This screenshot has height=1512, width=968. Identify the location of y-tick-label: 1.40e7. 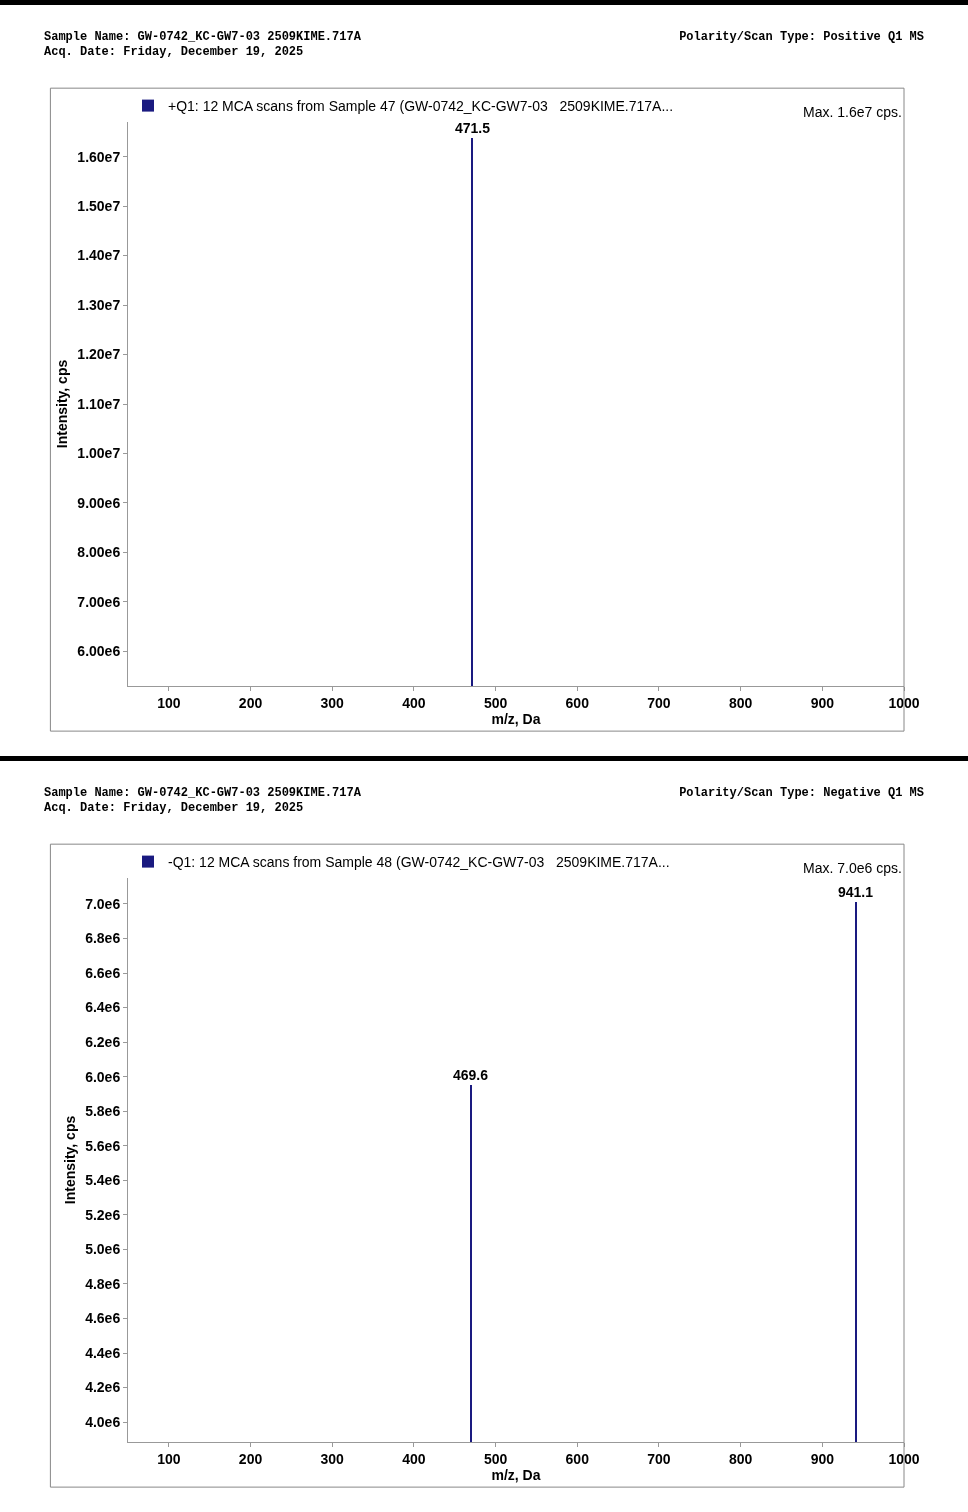
(99, 255).